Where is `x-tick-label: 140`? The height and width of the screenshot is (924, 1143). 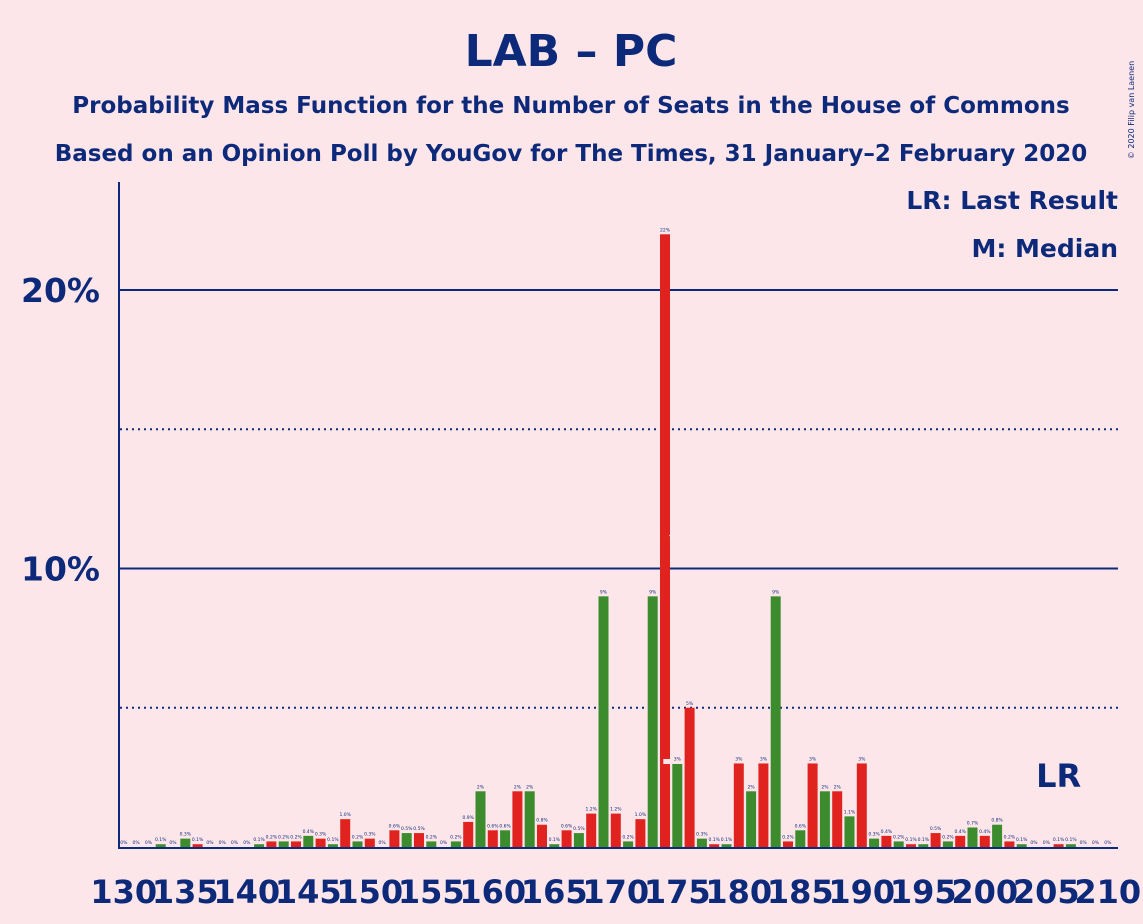 x-tick-label: 140 is located at coordinates (246, 892).